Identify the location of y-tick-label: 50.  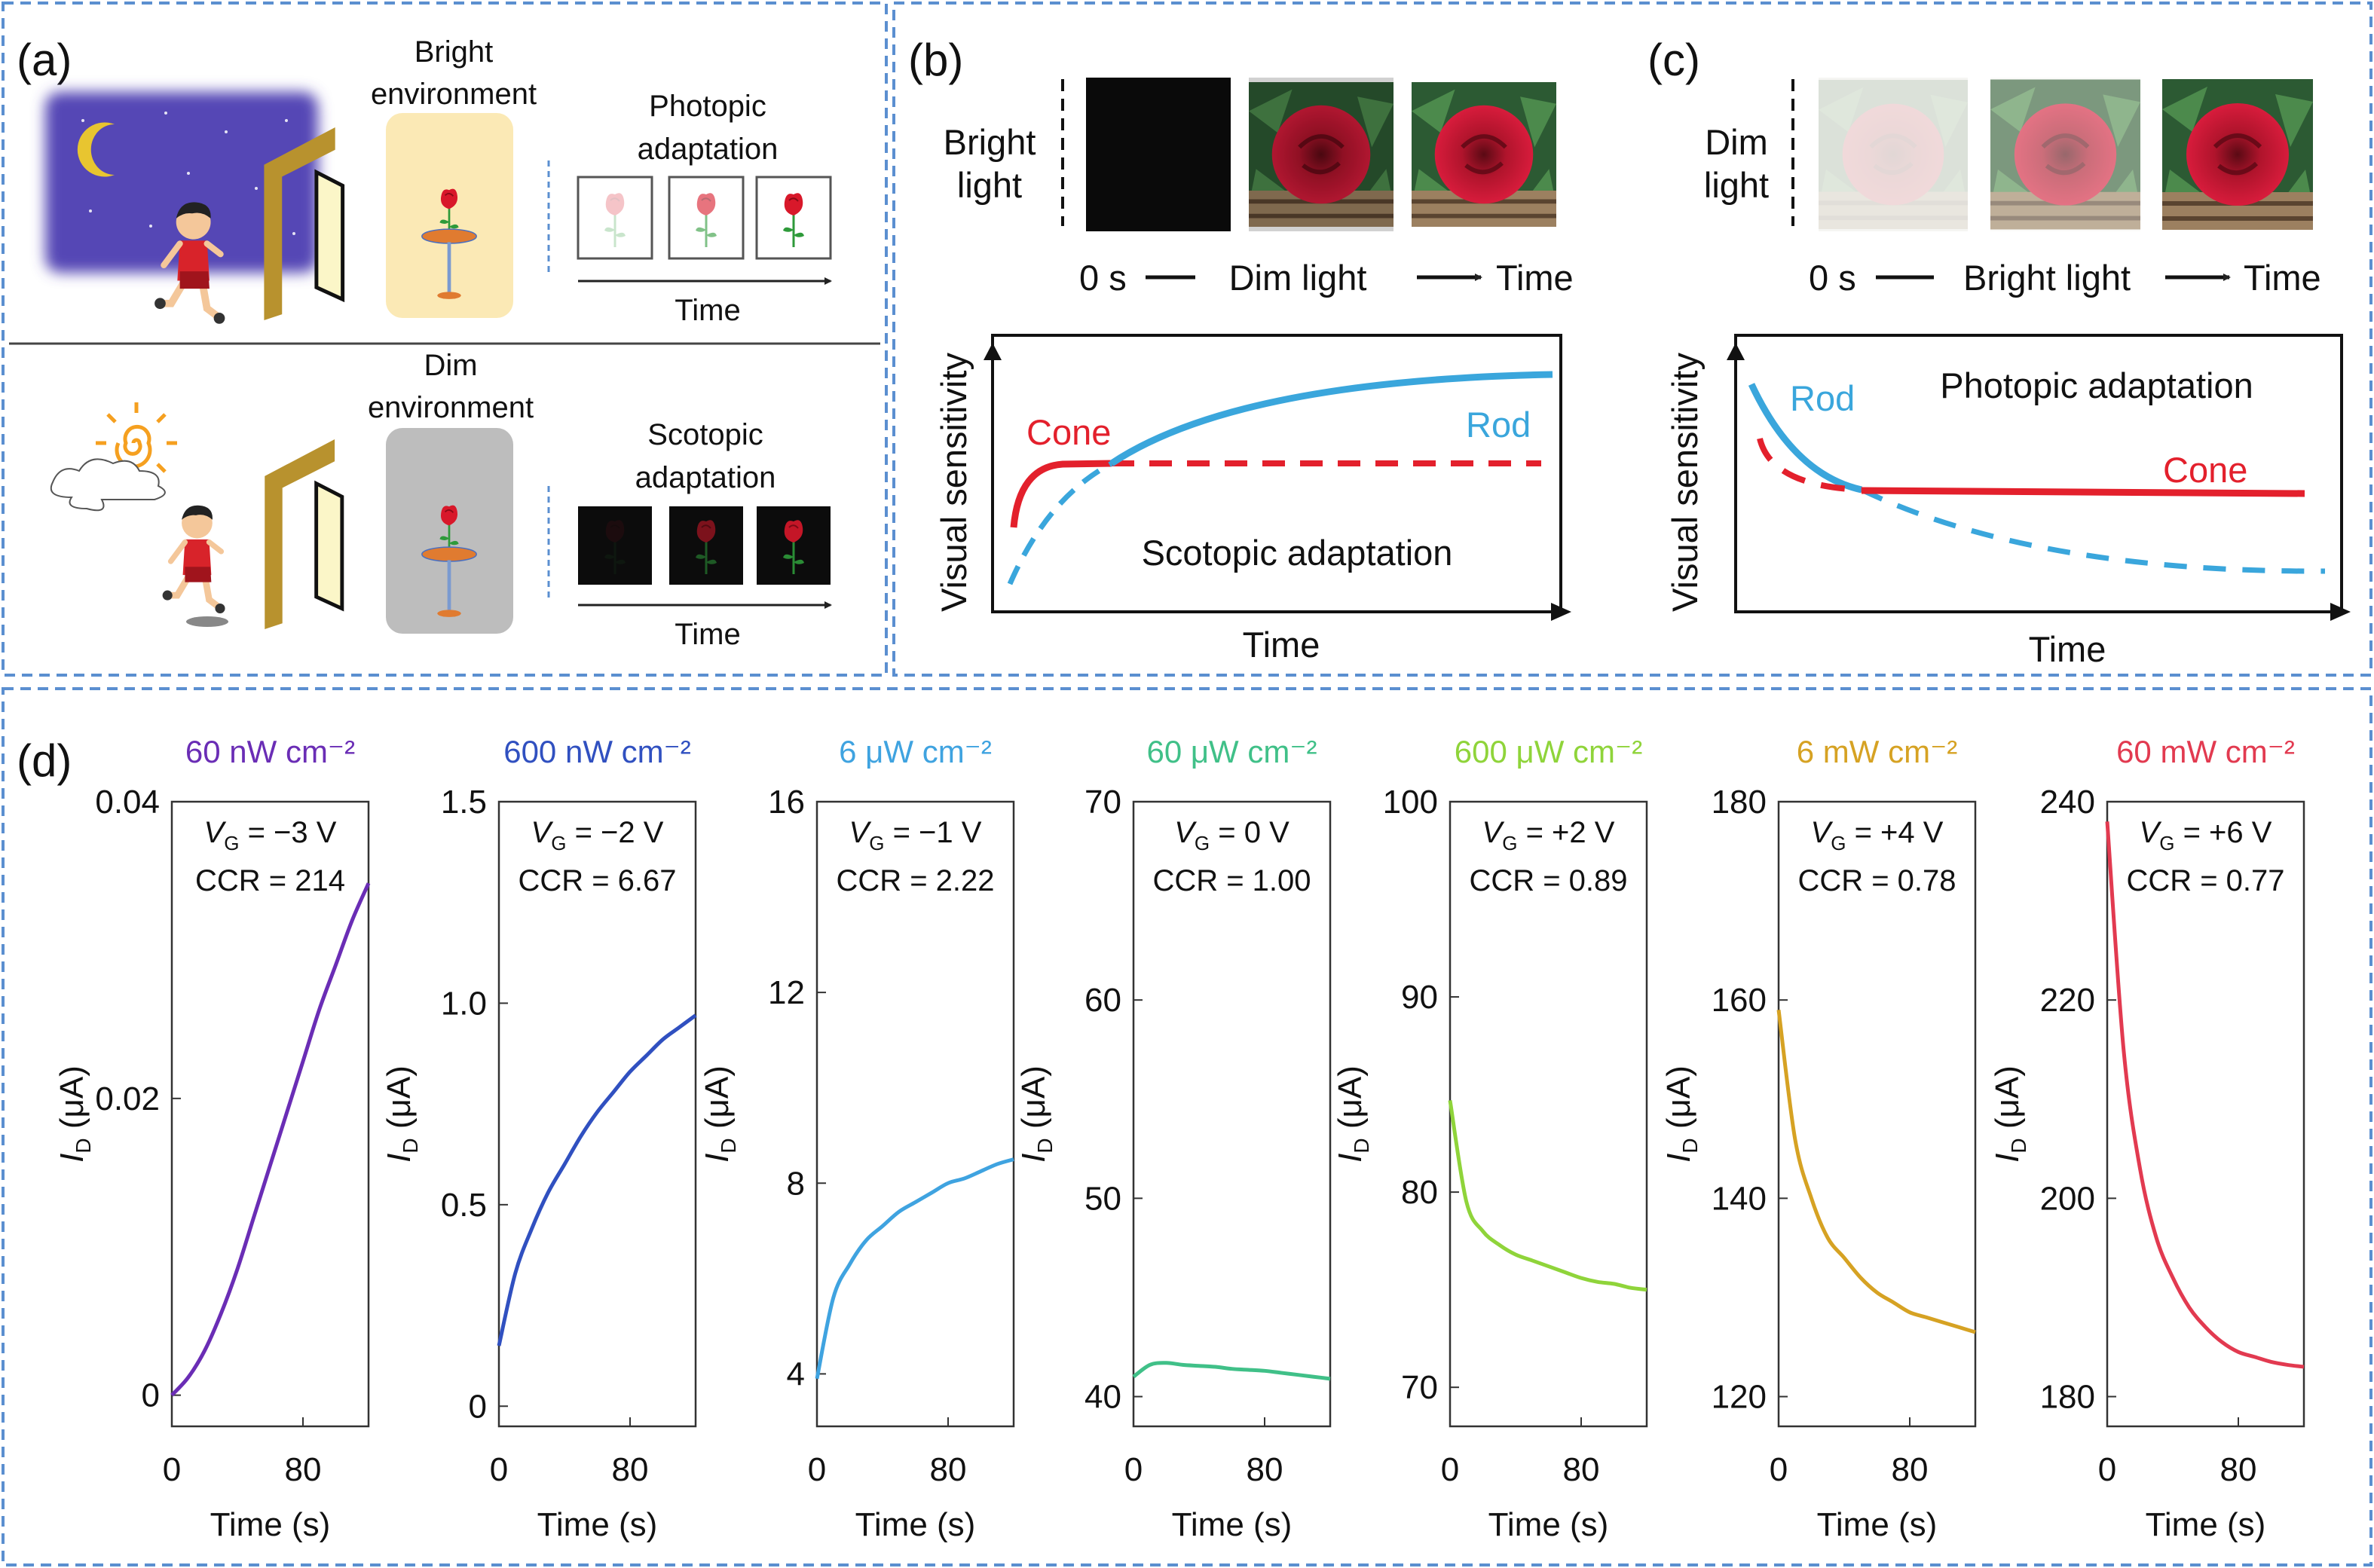
(1103, 1198).